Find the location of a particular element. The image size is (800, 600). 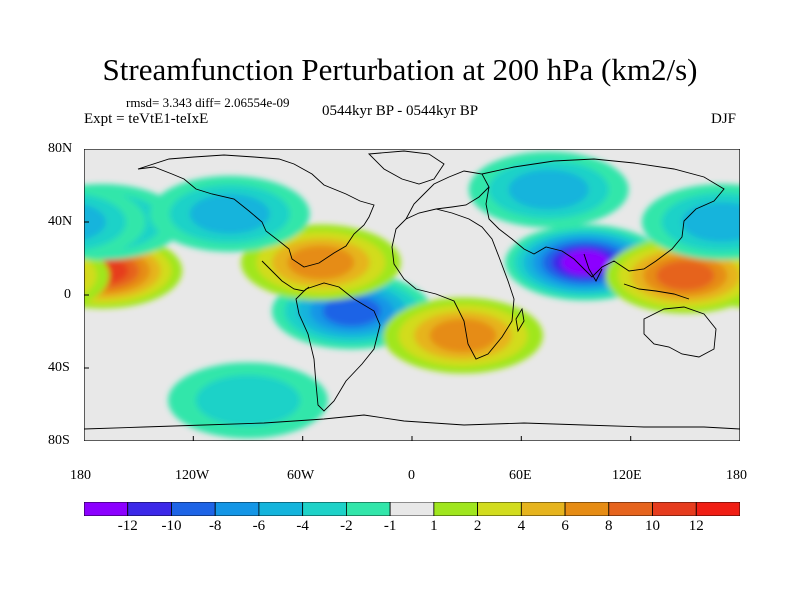

colorbar-label: 10 is located at coordinates (653, 526).